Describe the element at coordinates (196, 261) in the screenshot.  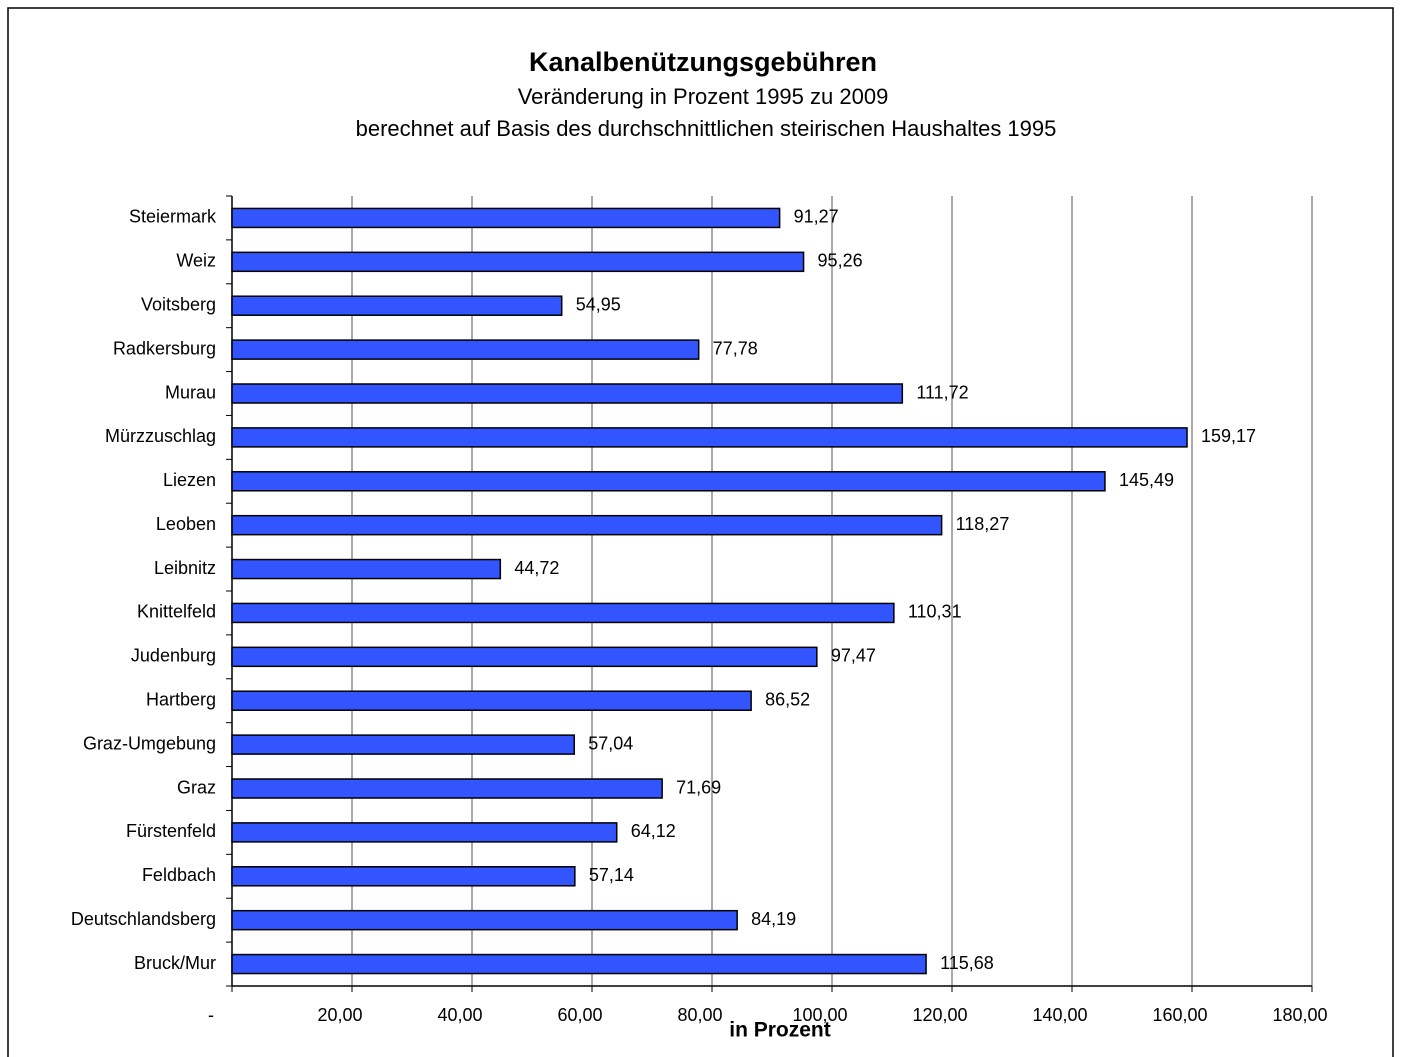
I see `y-tick-label: Weiz` at that location.